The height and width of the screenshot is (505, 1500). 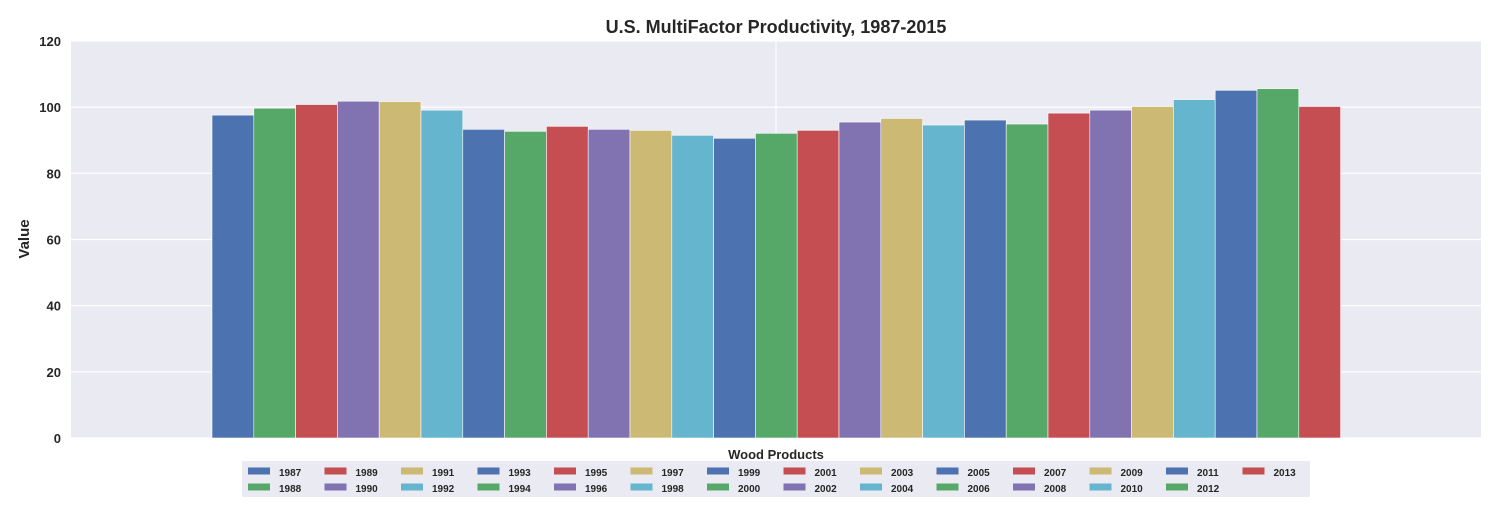 I want to click on legend-label: 1994, so click(x=520, y=489).